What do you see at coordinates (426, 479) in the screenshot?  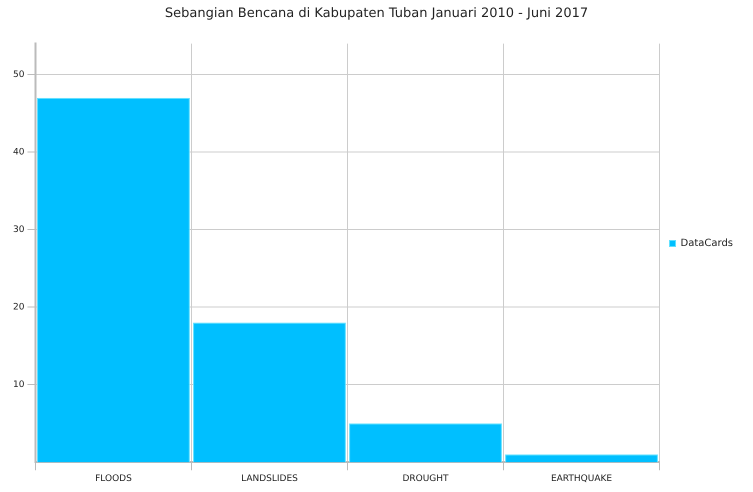 I see `x-tick-label: DROUGHT` at bounding box center [426, 479].